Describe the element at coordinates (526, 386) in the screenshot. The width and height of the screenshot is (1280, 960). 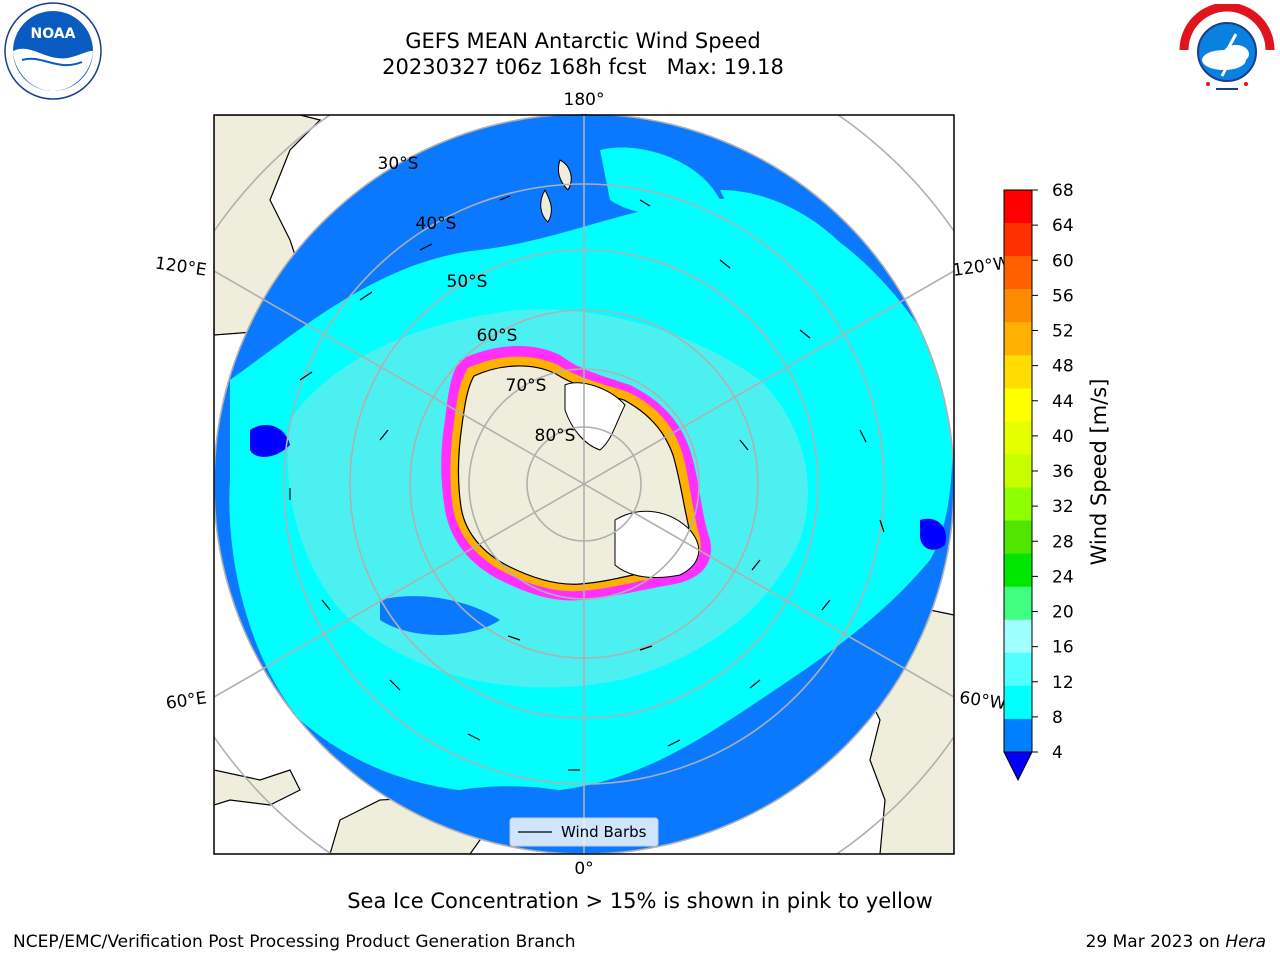
I see `parallel-label-70s: 70°S` at that location.